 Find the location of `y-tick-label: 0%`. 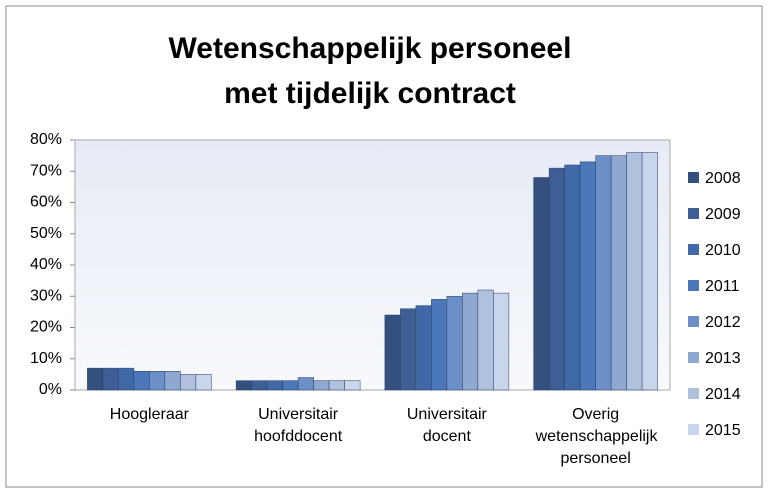

y-tick-label: 0% is located at coordinates (50, 389).